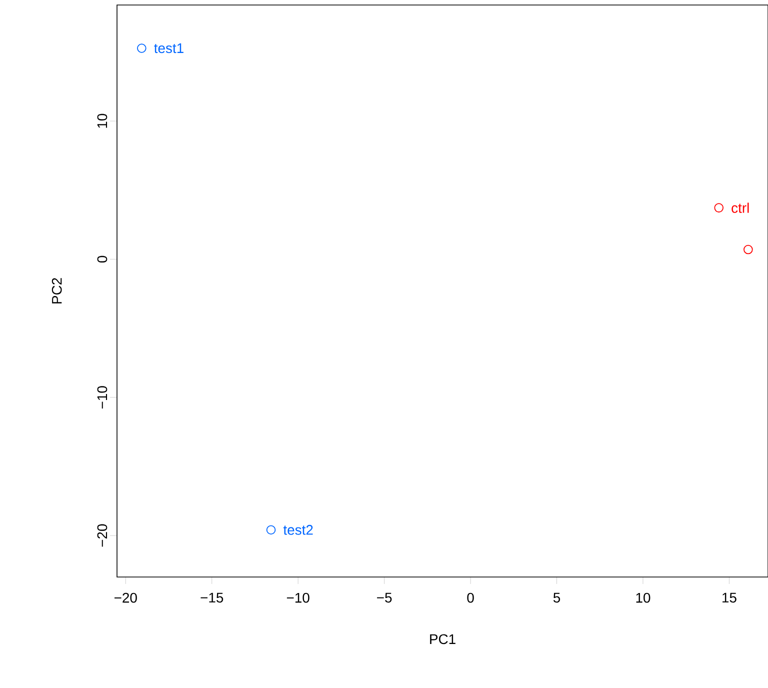  What do you see at coordinates (740, 207) in the screenshot?
I see `series-label: ctrl` at bounding box center [740, 207].